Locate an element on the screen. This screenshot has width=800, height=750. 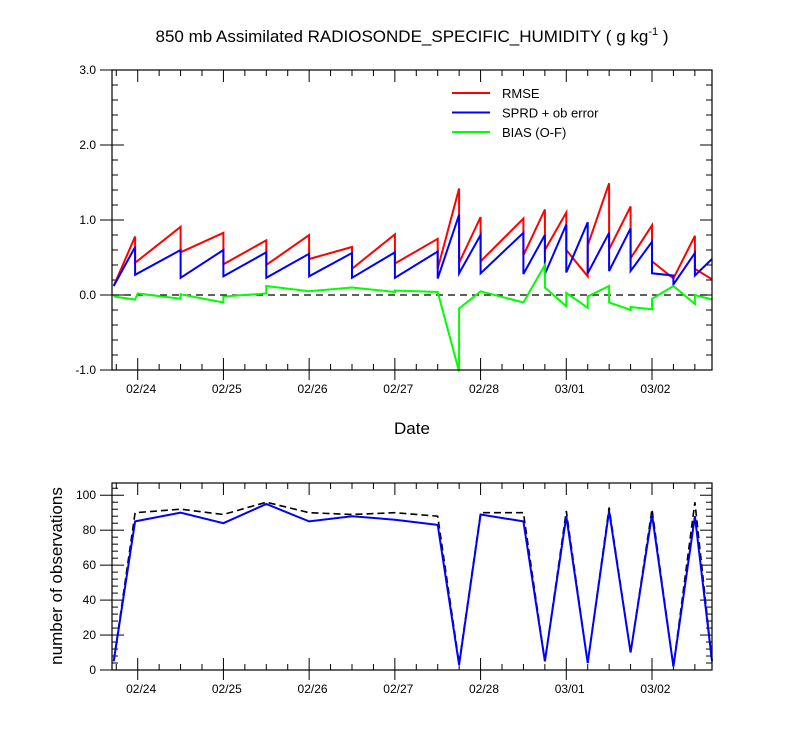
bottom-x-tick-label: 02/28 is located at coordinates (484, 689).